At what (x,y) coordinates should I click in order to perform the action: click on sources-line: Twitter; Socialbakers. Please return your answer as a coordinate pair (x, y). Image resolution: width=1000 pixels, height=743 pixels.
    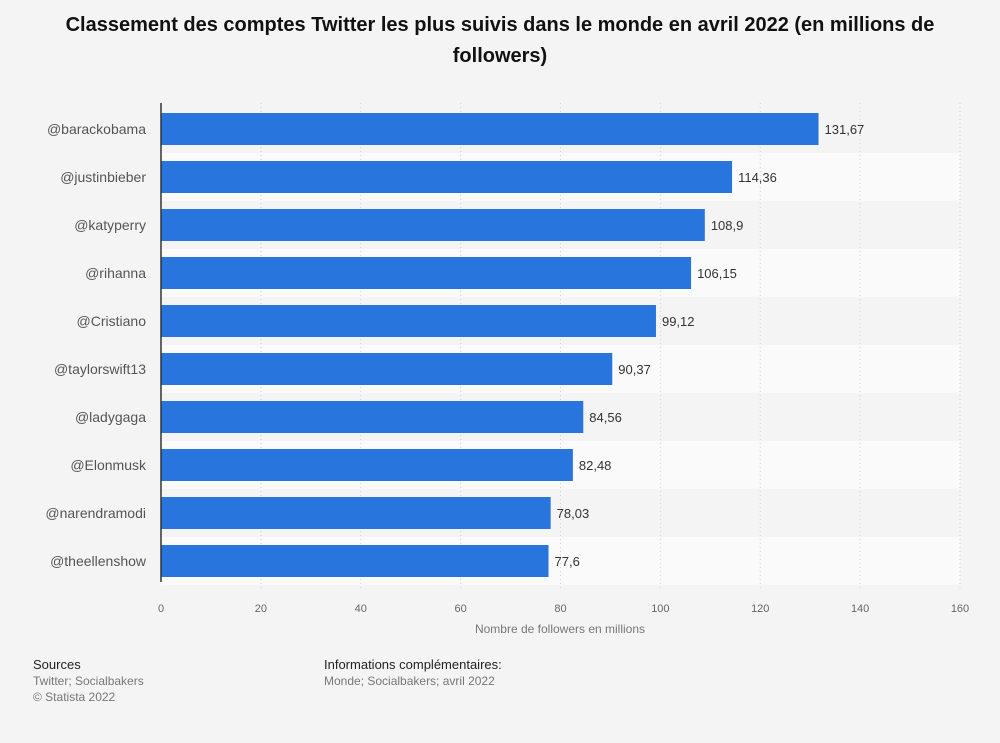
    Looking at the image, I should click on (88, 681).